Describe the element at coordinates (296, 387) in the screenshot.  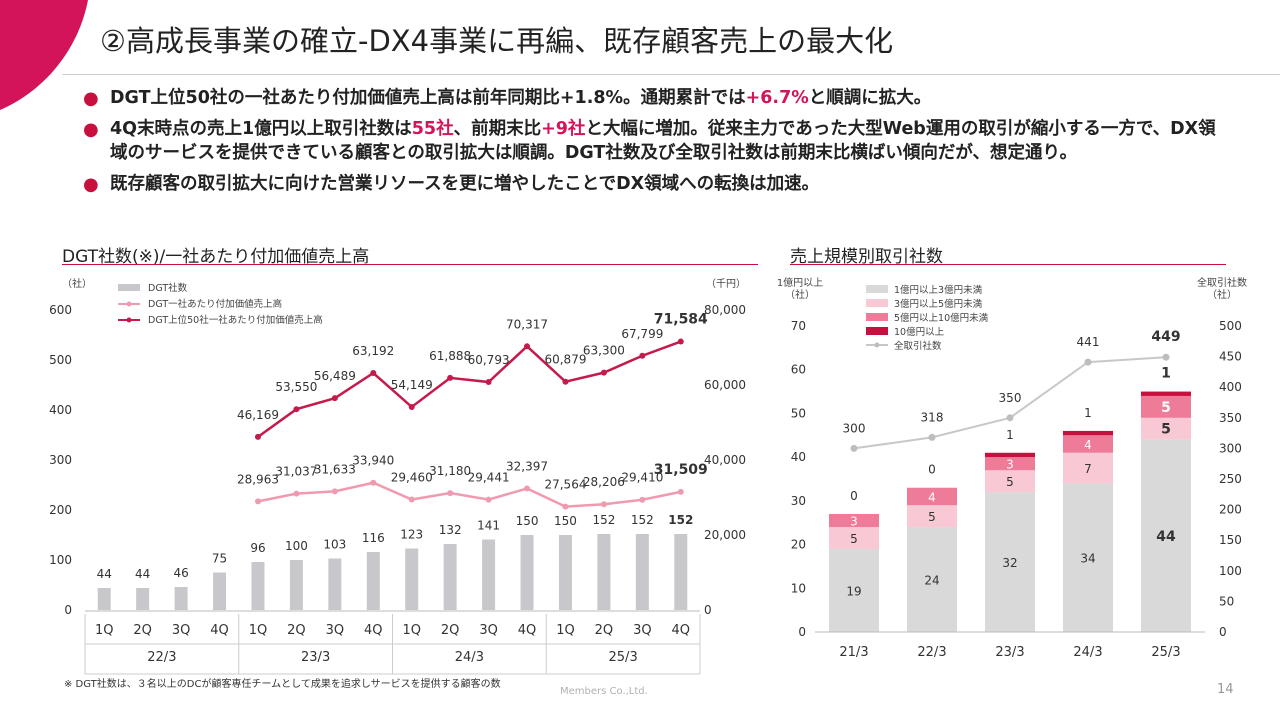
I see `top50-value-label: 53,550` at that location.